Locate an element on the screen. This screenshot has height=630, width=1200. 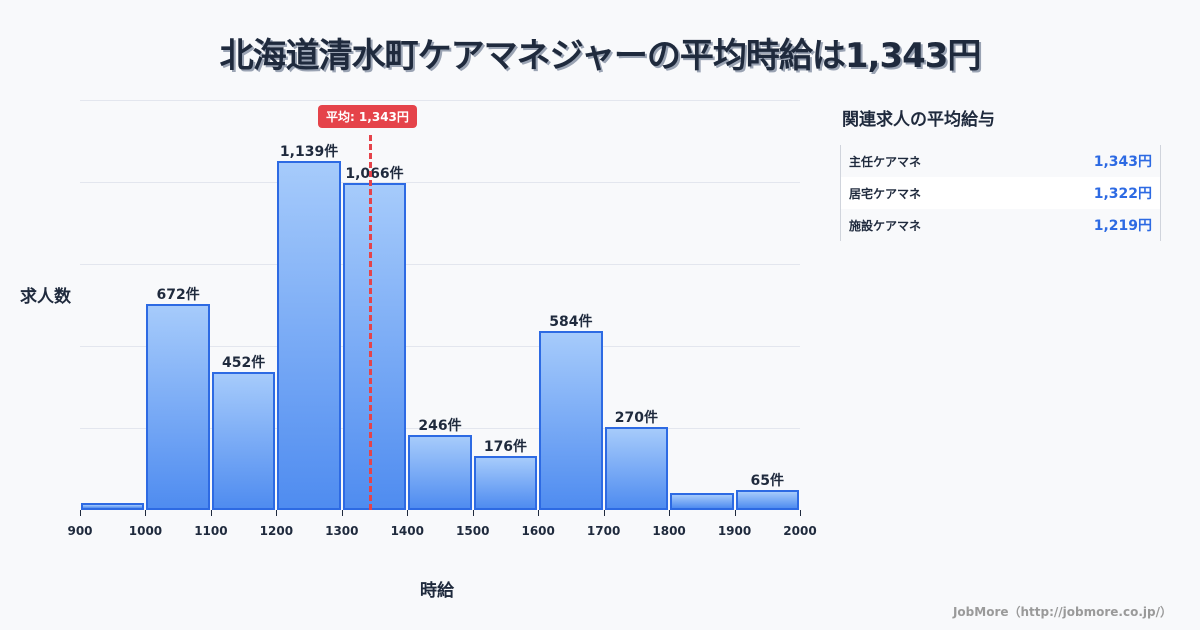
bar-value-label: 1,139件 is located at coordinates (309, 152).